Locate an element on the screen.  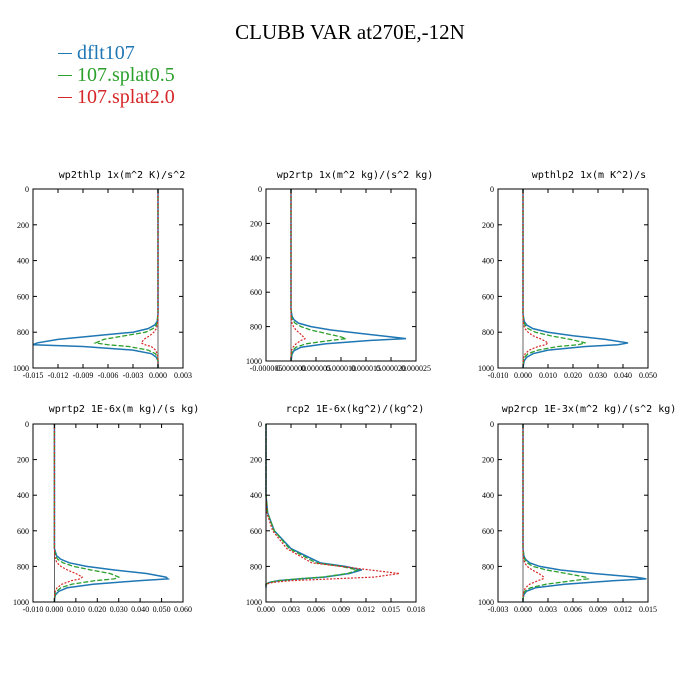
x-tick-label: 0.060 is located at coordinates (183, 609).